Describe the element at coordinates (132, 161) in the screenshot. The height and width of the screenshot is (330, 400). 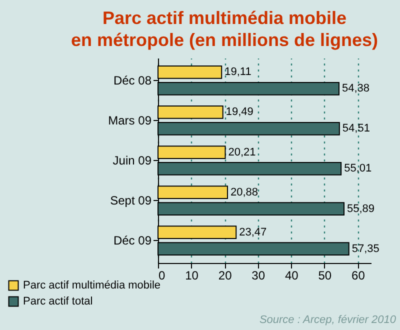
I see `y-tick-label: Juin 09` at that location.